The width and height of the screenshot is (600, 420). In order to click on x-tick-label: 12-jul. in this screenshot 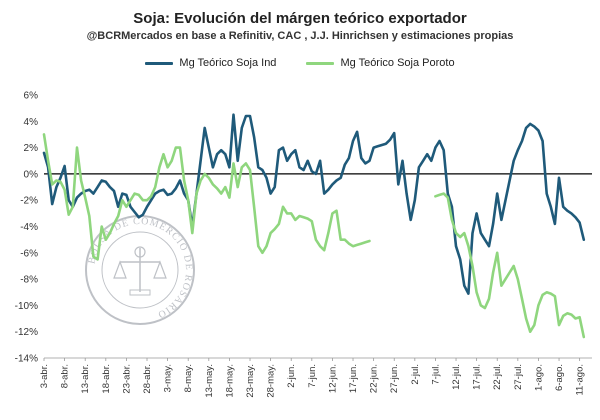, I will do `click(456, 377)`.